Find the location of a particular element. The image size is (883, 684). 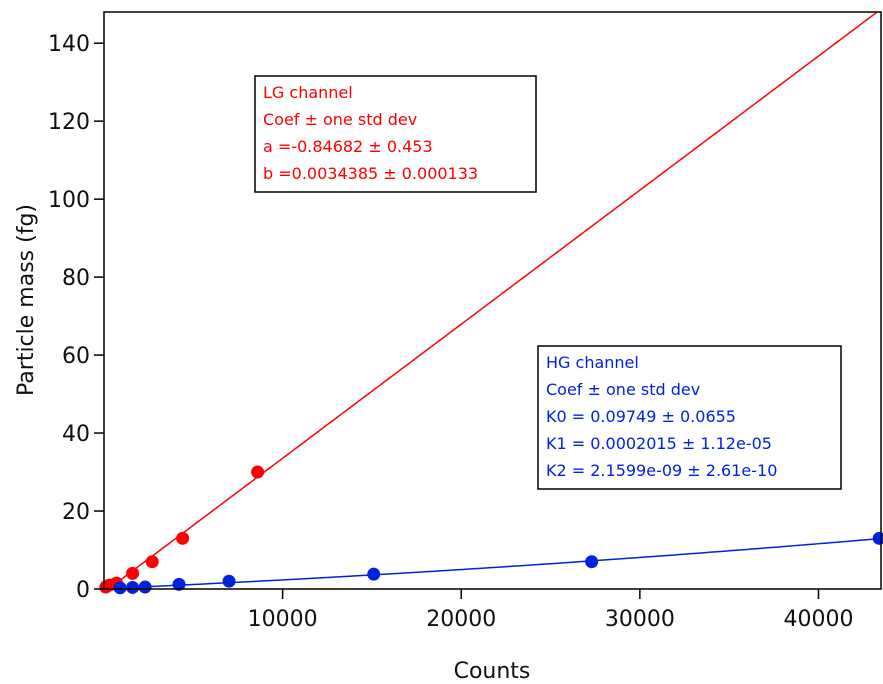

x-tick-label: 40000 is located at coordinates (818, 619).